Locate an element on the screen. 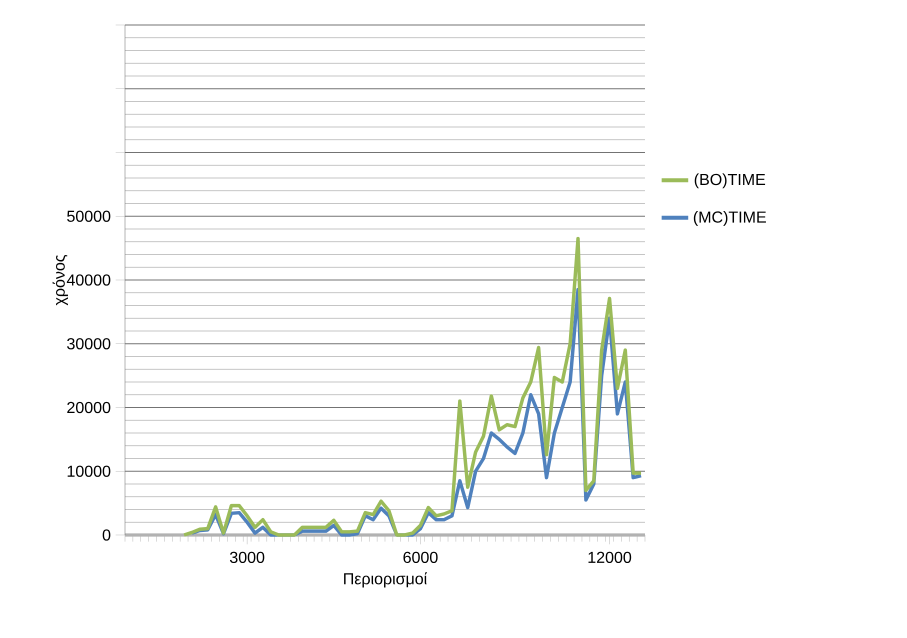  x-tick-label: 6000 is located at coordinates (420, 558).